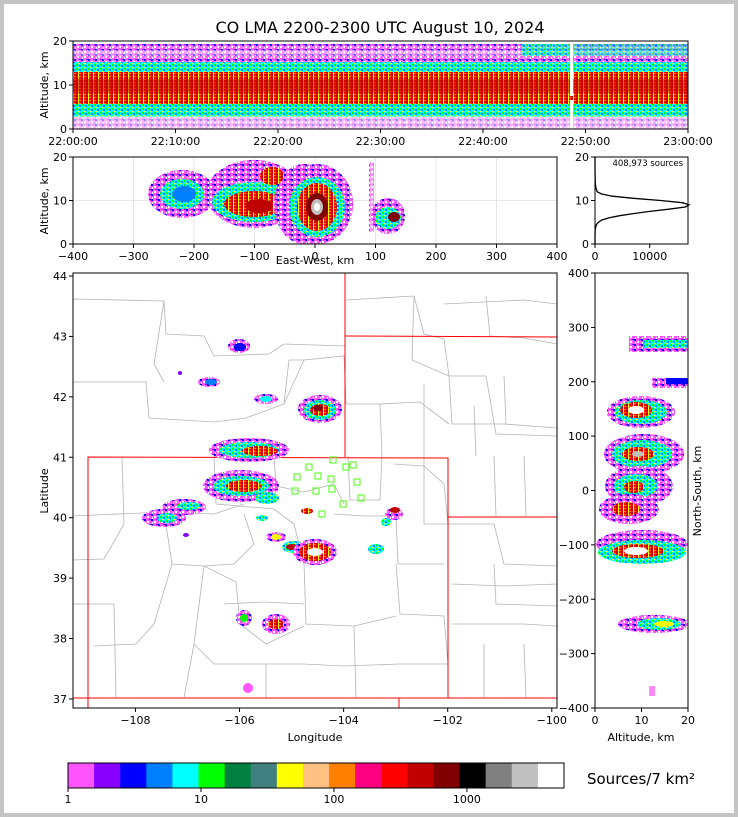 This screenshot has height=817, width=738. Describe the element at coordinates (60, 457) in the screenshot. I see `plan-view-ytick-label: 41` at that location.